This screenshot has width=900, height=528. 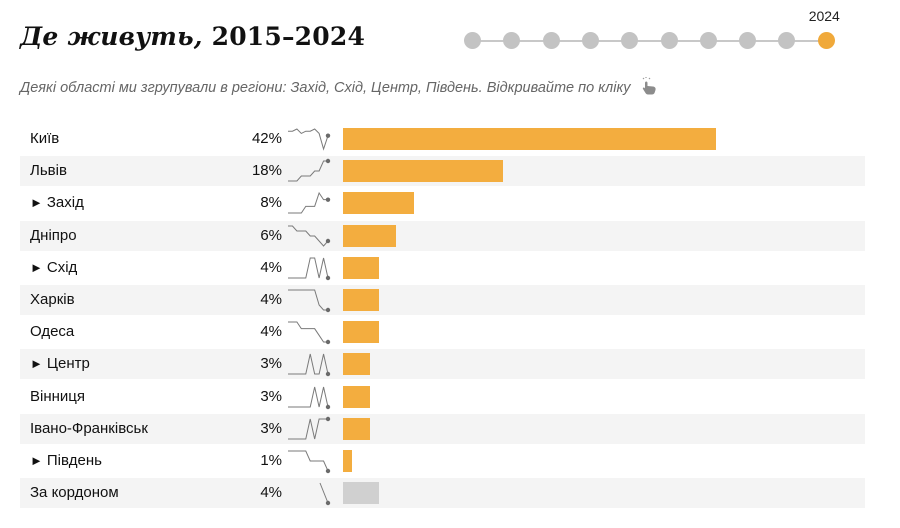 I want to click on page-title: Де живуть, 2015–2024, so click(x=192, y=36).